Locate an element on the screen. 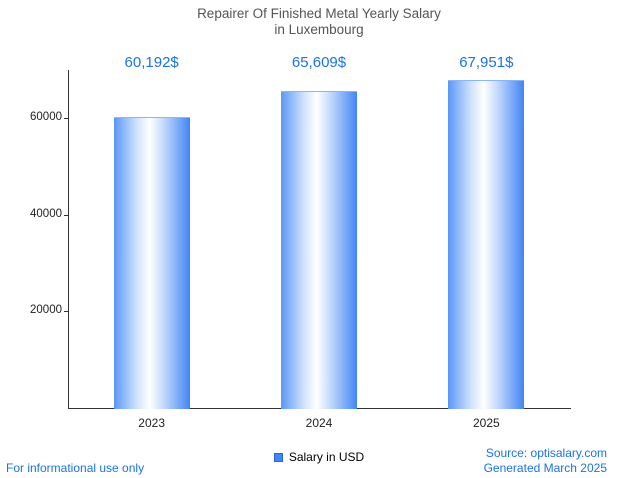 Image resolution: width=638 pixels, height=478 pixels. y-axis-label: 60000 is located at coordinates (46, 117).